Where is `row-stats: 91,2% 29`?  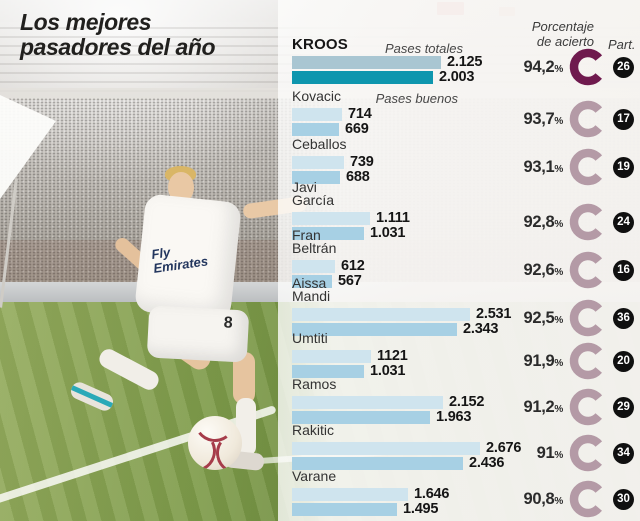
row-stats: 91,2% 29 is located at coordinates (575, 407).